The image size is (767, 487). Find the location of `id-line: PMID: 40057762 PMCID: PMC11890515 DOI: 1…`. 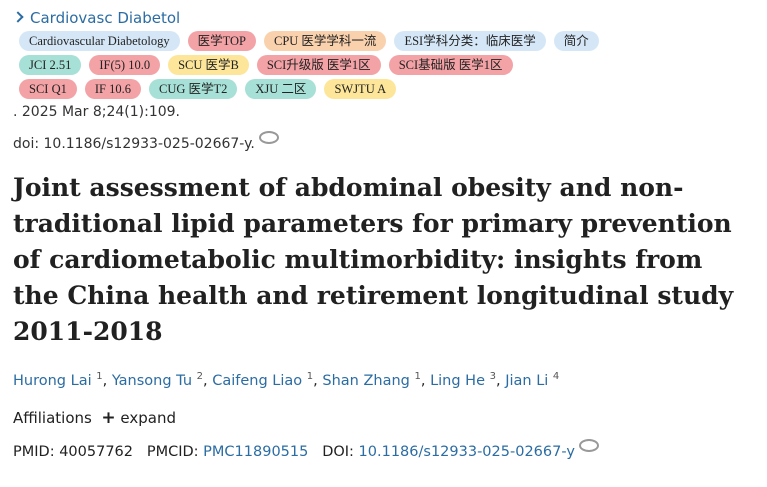

id-line: PMID: 40057762 PMCID: PMC11890515 DOI: 1… is located at coordinates (306, 449).